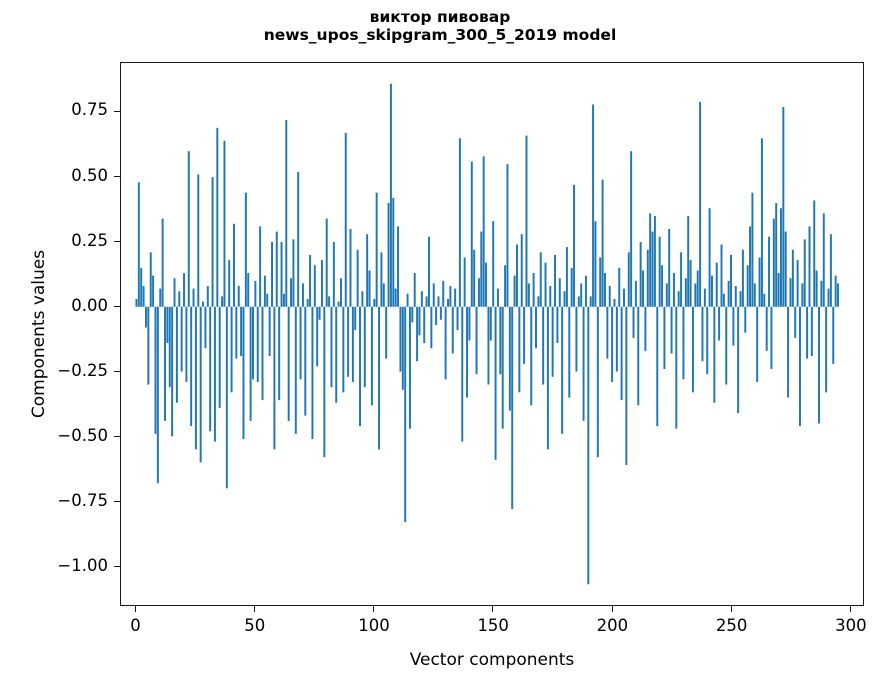 The width and height of the screenshot is (880, 696). What do you see at coordinates (492, 660) in the screenshot?
I see `x-axis-label: Vector components` at bounding box center [492, 660].